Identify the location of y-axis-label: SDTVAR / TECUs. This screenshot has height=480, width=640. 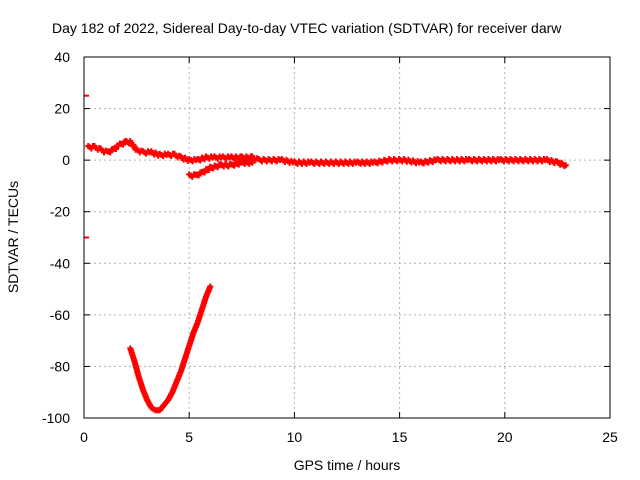
(13, 237).